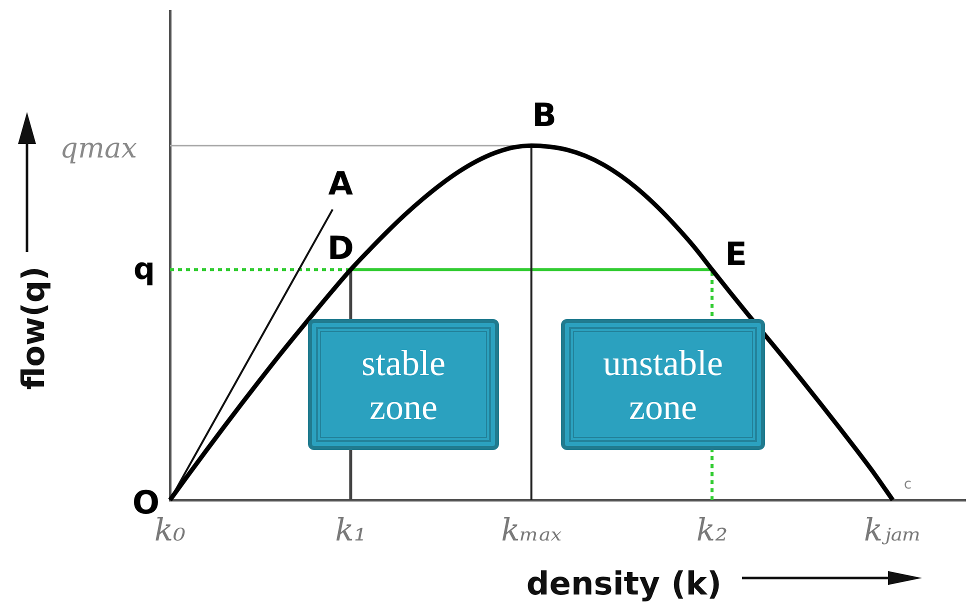 Image resolution: width=979 pixels, height=605 pixels. Describe the element at coordinates (350, 530) in the screenshot. I see `x-tick-label: k₁` at that location.